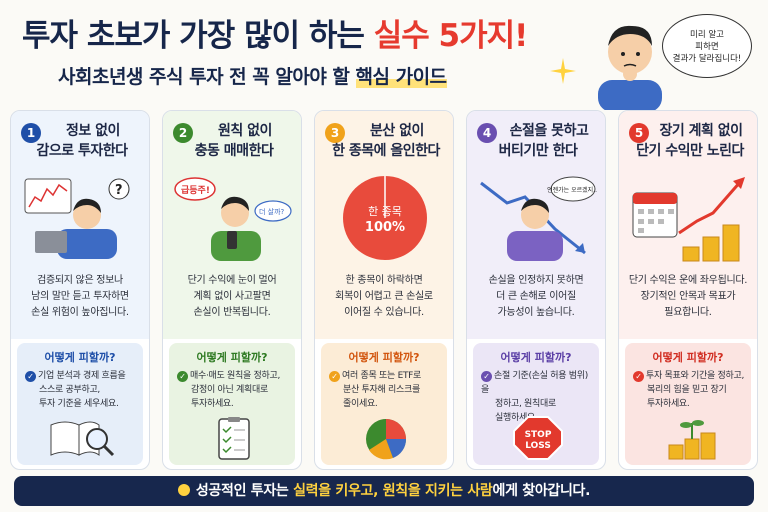  I want to click on page-subtitle: 사회초년생 주식 투자 전 꼭 알아야 할 핵심 가이드, so click(252, 75).